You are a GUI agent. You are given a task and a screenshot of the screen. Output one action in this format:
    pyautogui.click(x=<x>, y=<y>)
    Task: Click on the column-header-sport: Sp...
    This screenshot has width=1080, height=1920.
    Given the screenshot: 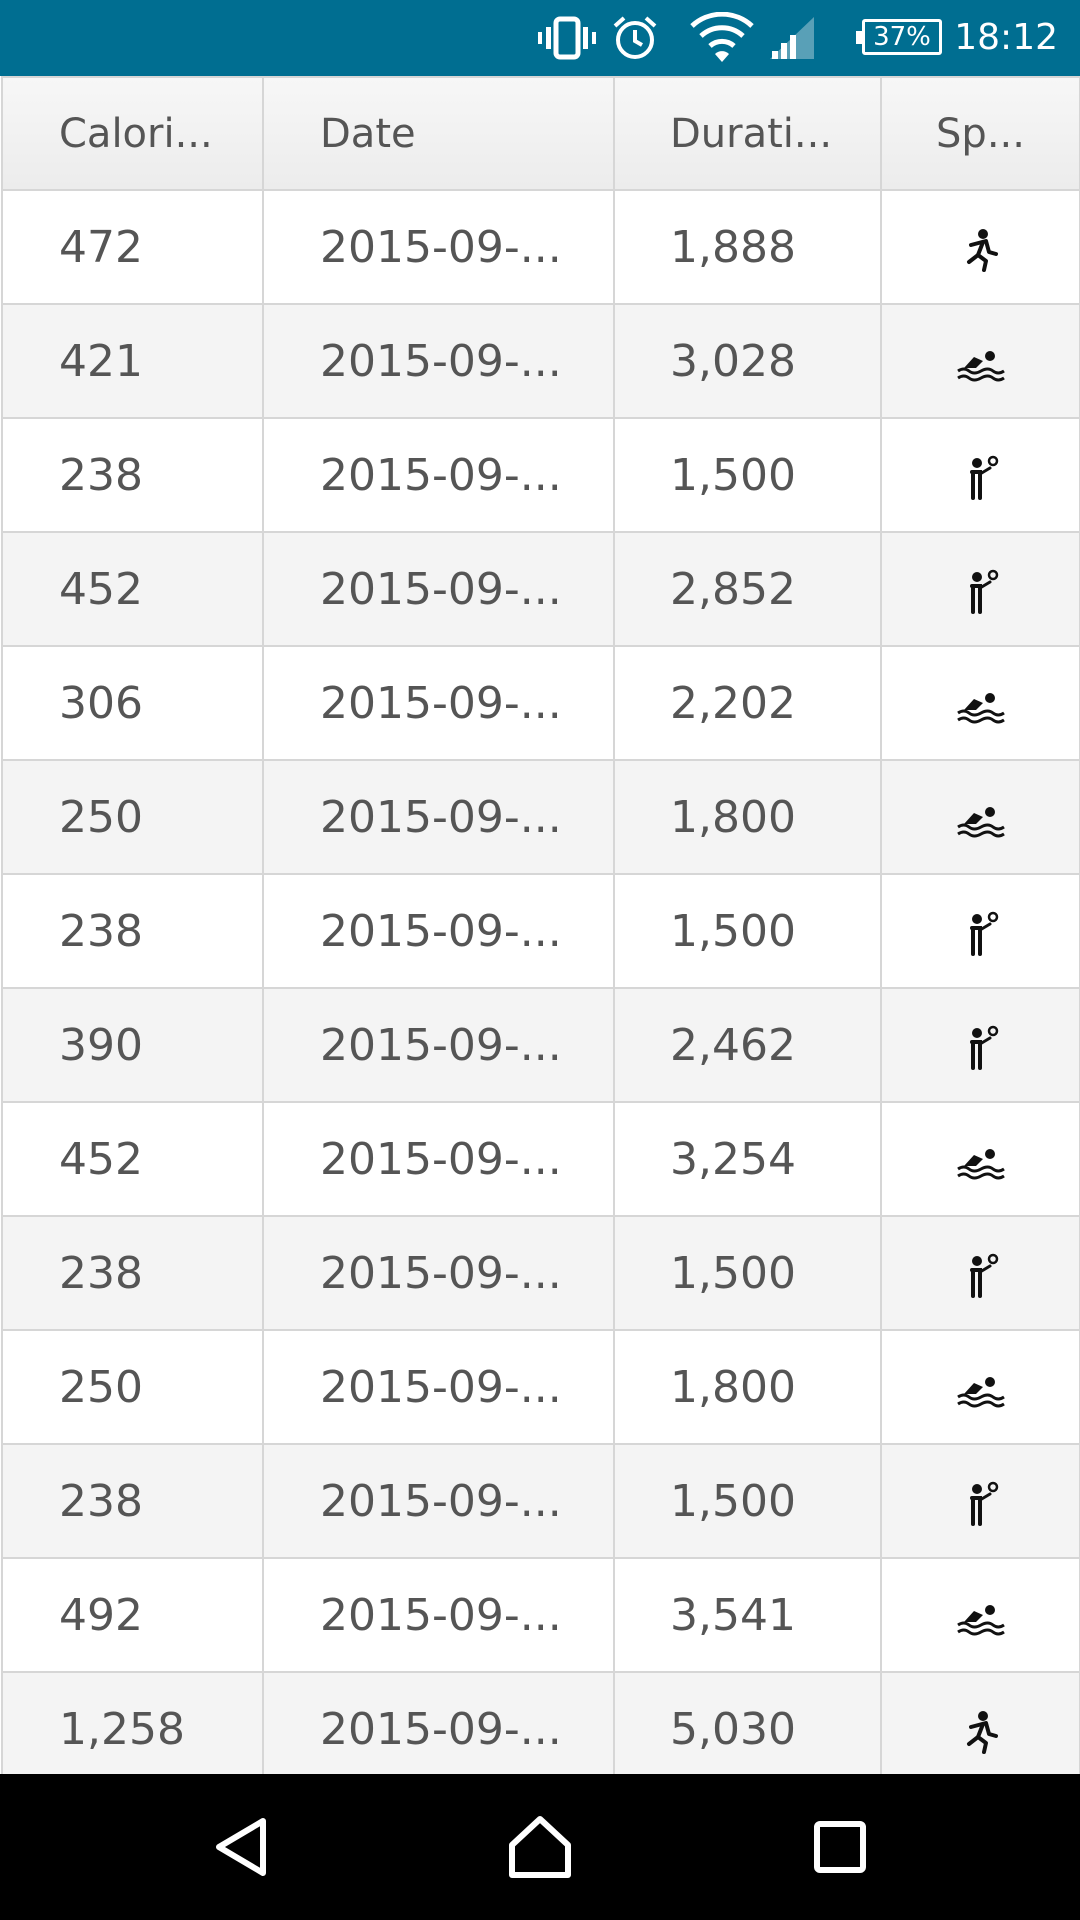 What is the action you would take?
    pyautogui.click(x=980, y=133)
    